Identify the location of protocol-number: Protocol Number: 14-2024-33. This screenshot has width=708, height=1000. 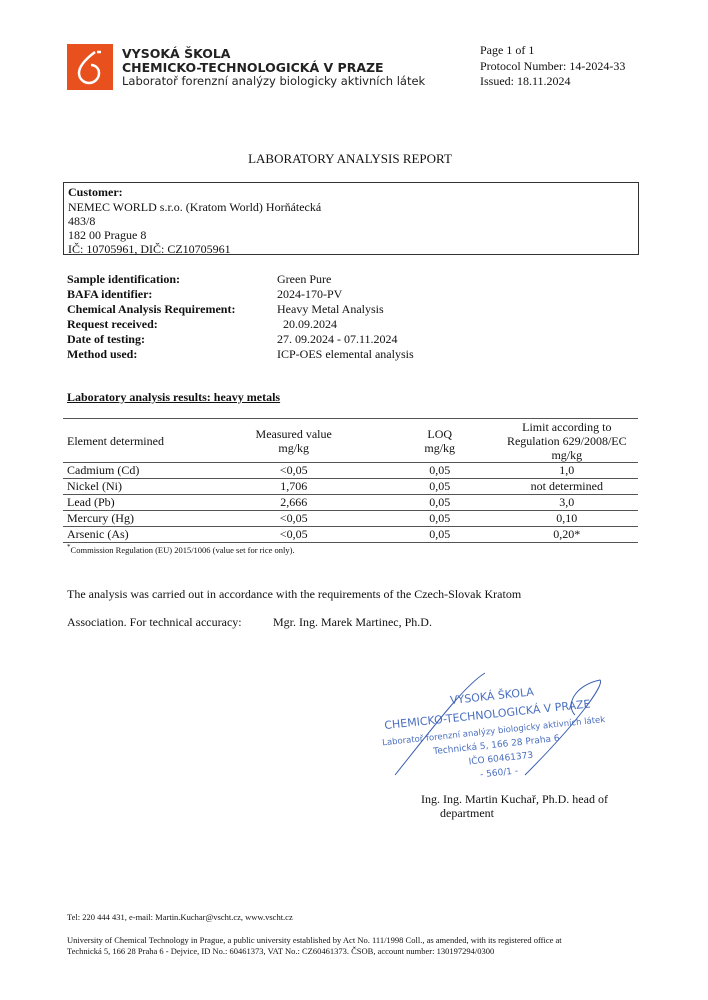
(553, 65).